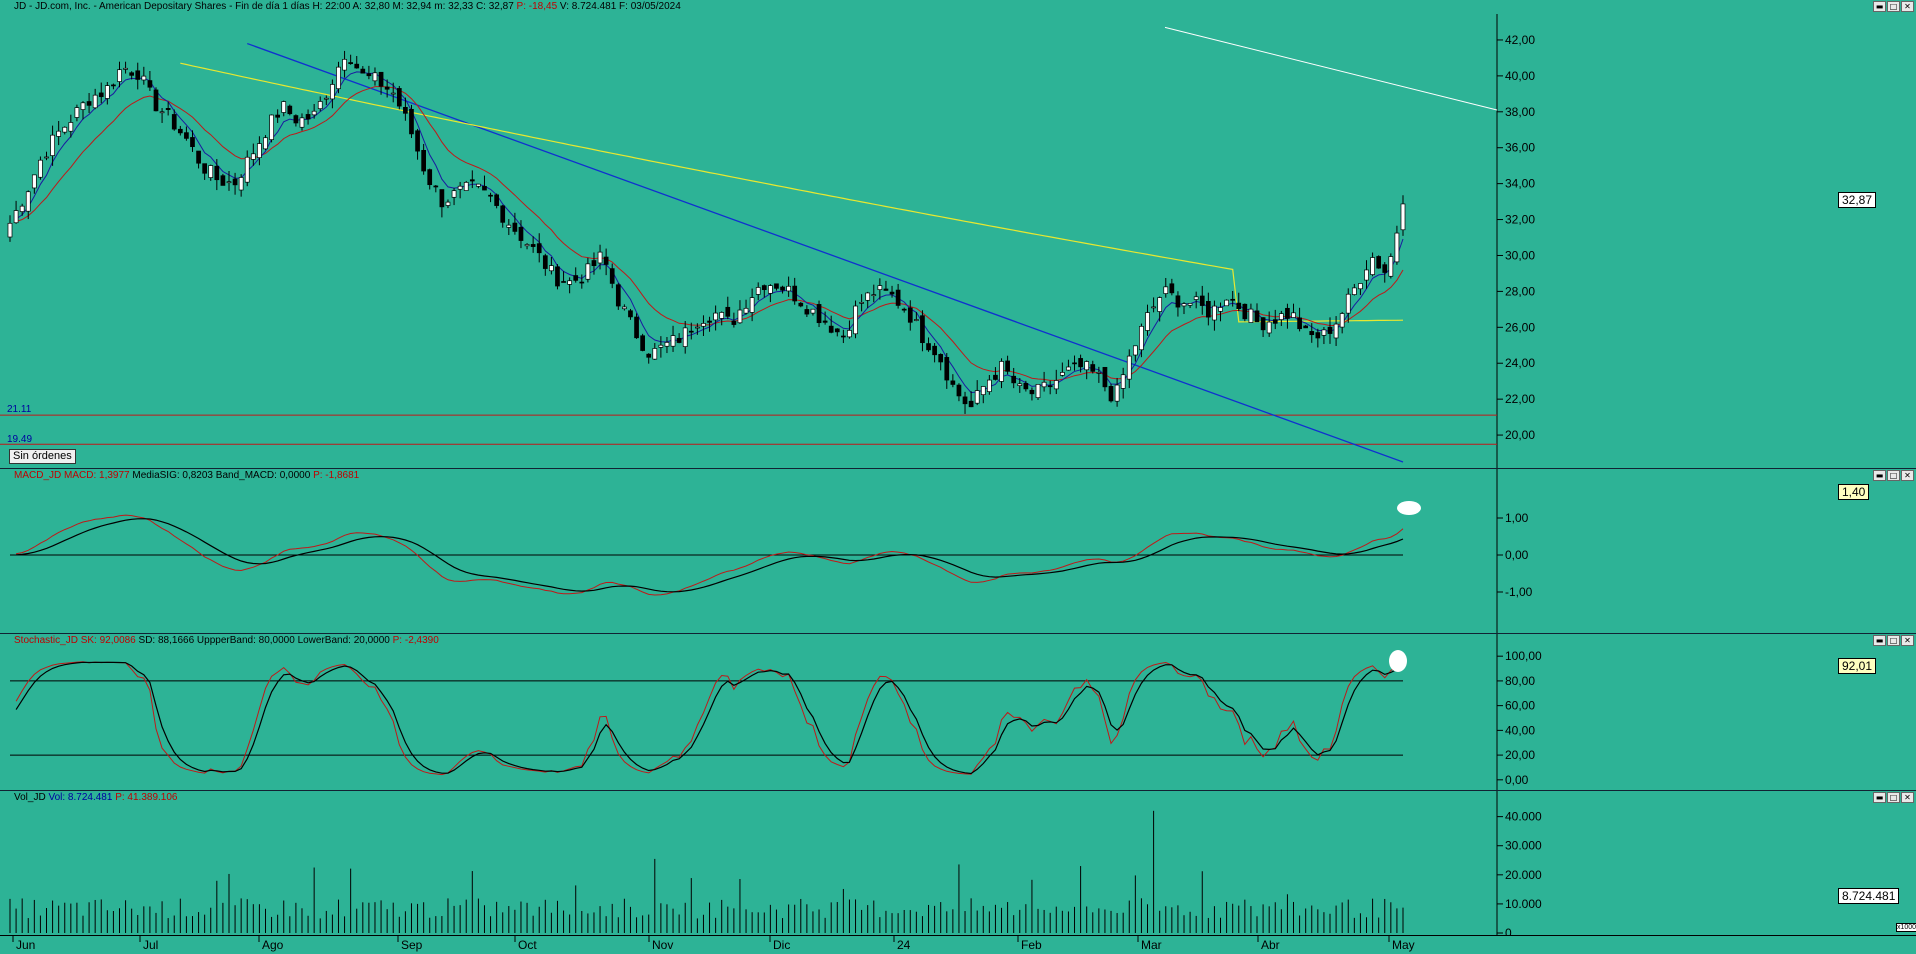 This screenshot has width=1916, height=954. I want to click on orders-status: Sin órdenes, so click(42, 456).